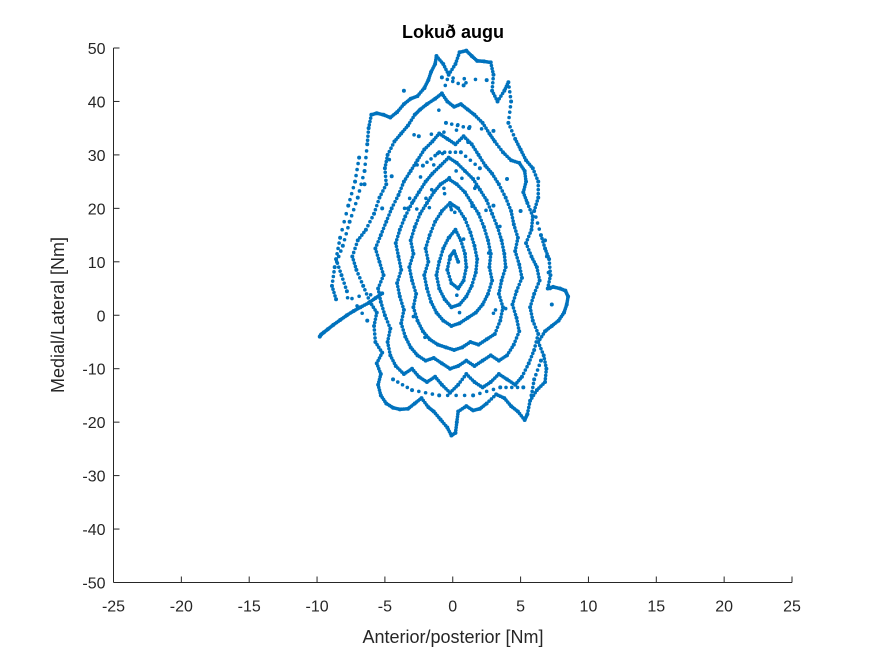 The width and height of the screenshot is (875, 656). I want to click on y-tick-label: 40, so click(97, 102).